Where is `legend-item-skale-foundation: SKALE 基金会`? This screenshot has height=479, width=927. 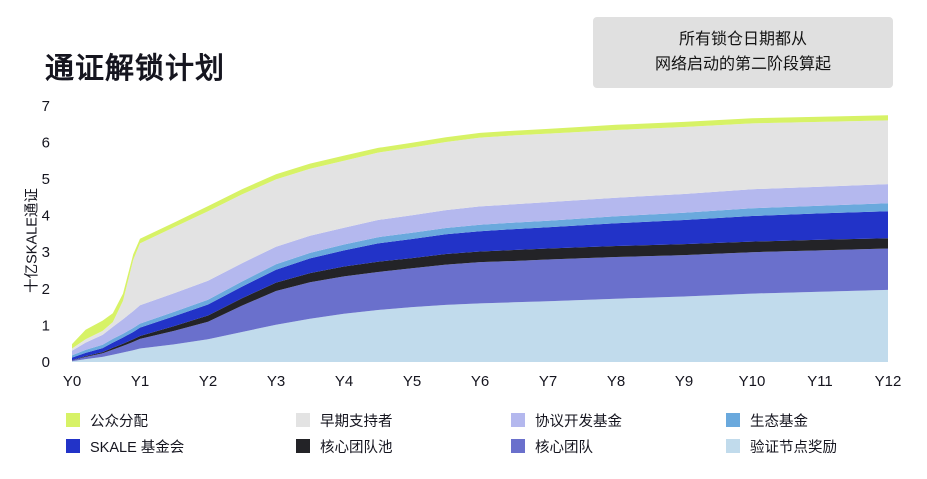
legend-item-skale-foundation: SKALE 基金会 is located at coordinates (181, 447).